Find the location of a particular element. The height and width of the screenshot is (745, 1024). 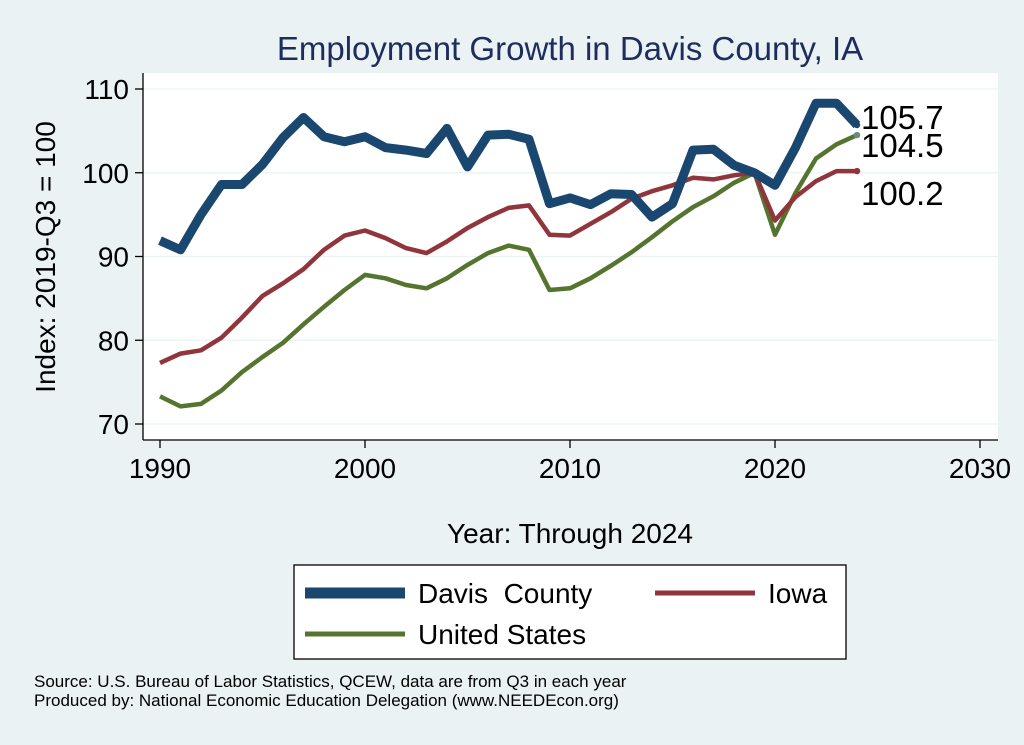

x-tick-label: 1990 is located at coordinates (160, 468).